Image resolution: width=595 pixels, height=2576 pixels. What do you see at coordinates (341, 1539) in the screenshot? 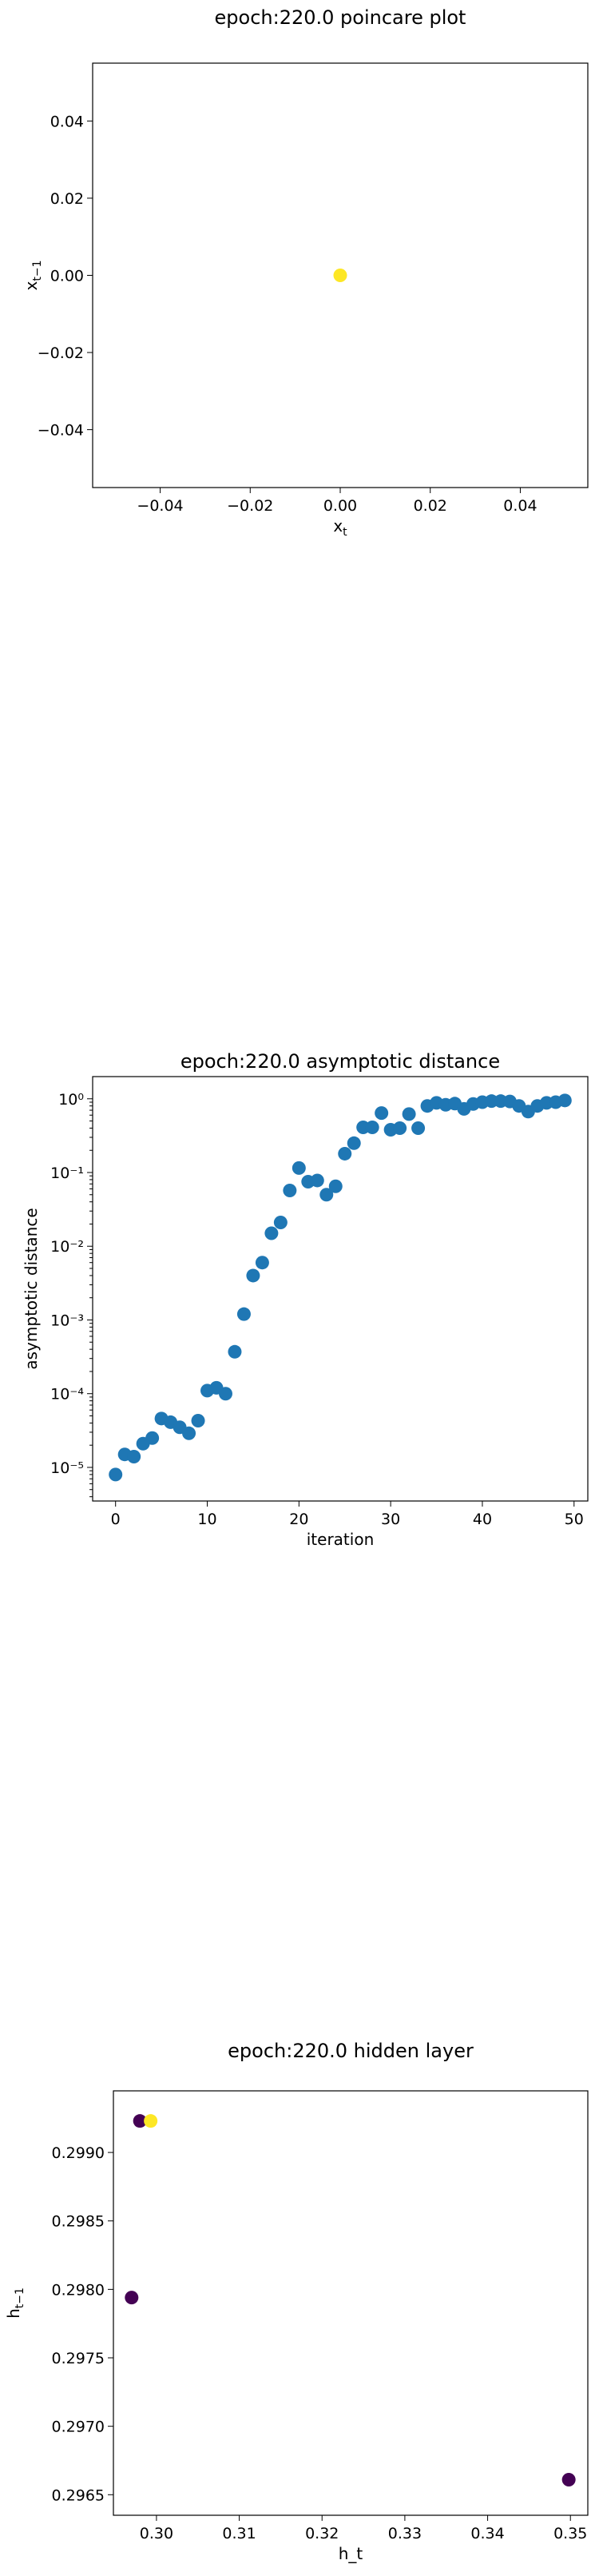
I see `x-axis-label: iteration` at bounding box center [341, 1539].